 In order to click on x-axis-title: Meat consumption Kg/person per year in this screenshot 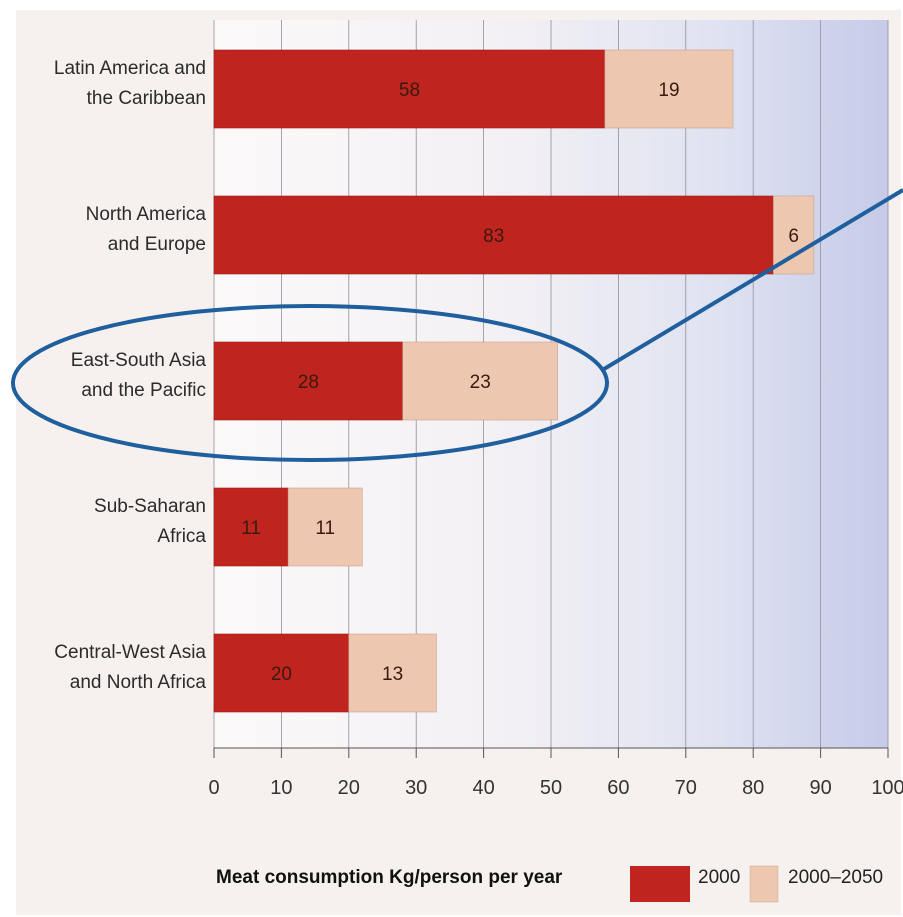, I will do `click(389, 877)`.